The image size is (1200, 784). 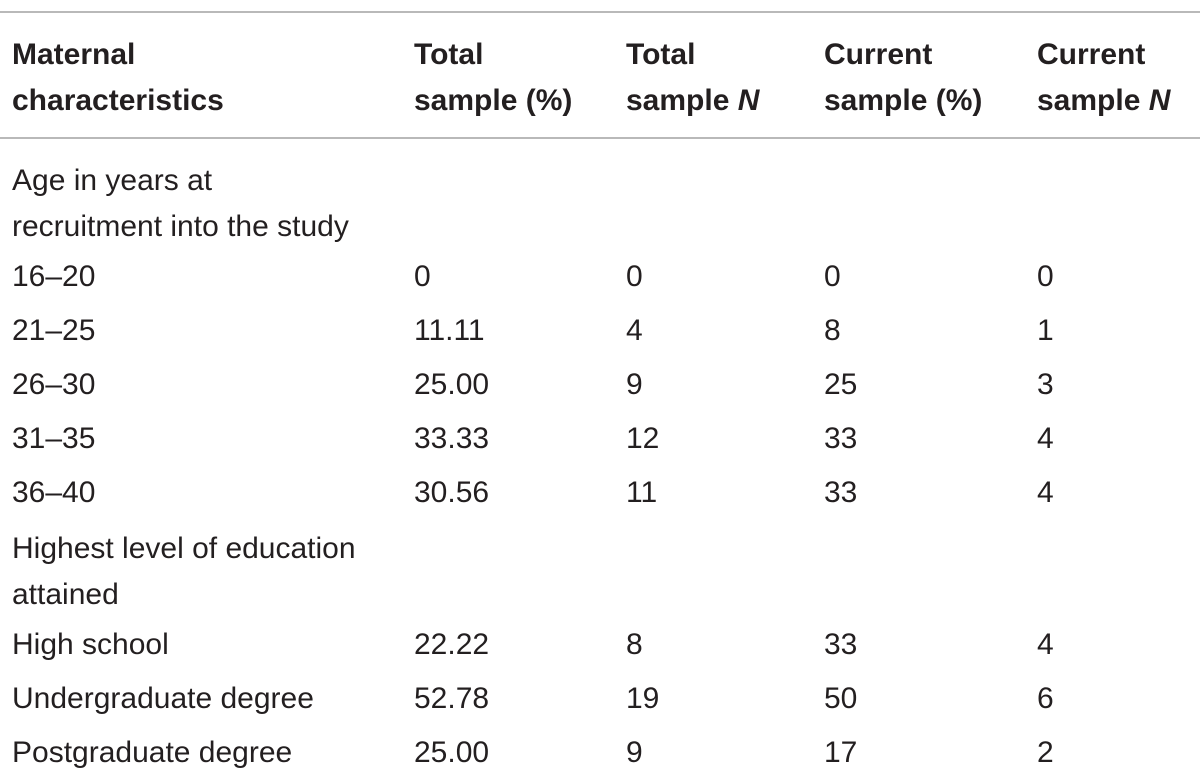 I want to click on total-sample-percent-cell: 0, so click(x=422, y=276).